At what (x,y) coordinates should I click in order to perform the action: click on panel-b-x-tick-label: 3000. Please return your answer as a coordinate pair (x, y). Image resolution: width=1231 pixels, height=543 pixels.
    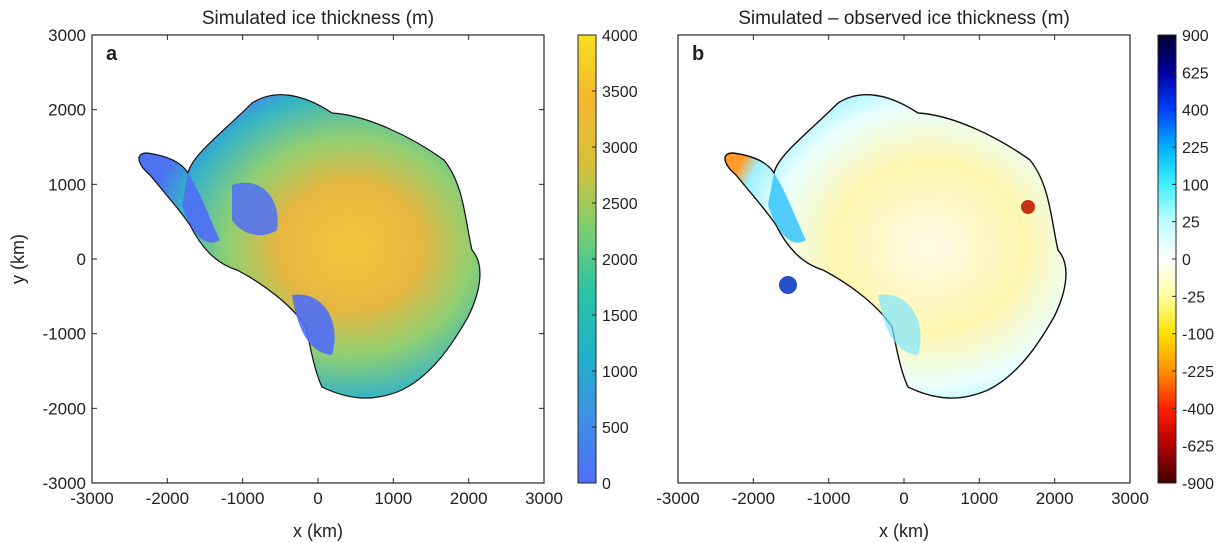
    Looking at the image, I should click on (1130, 498).